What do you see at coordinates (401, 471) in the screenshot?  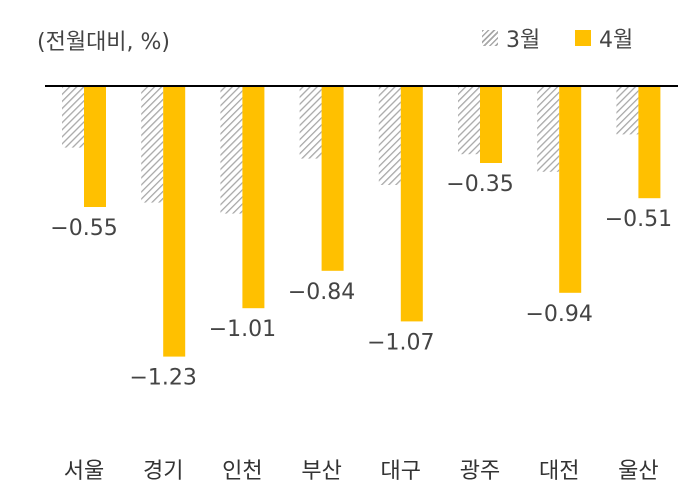 I see `category-label-5: 대구` at bounding box center [401, 471].